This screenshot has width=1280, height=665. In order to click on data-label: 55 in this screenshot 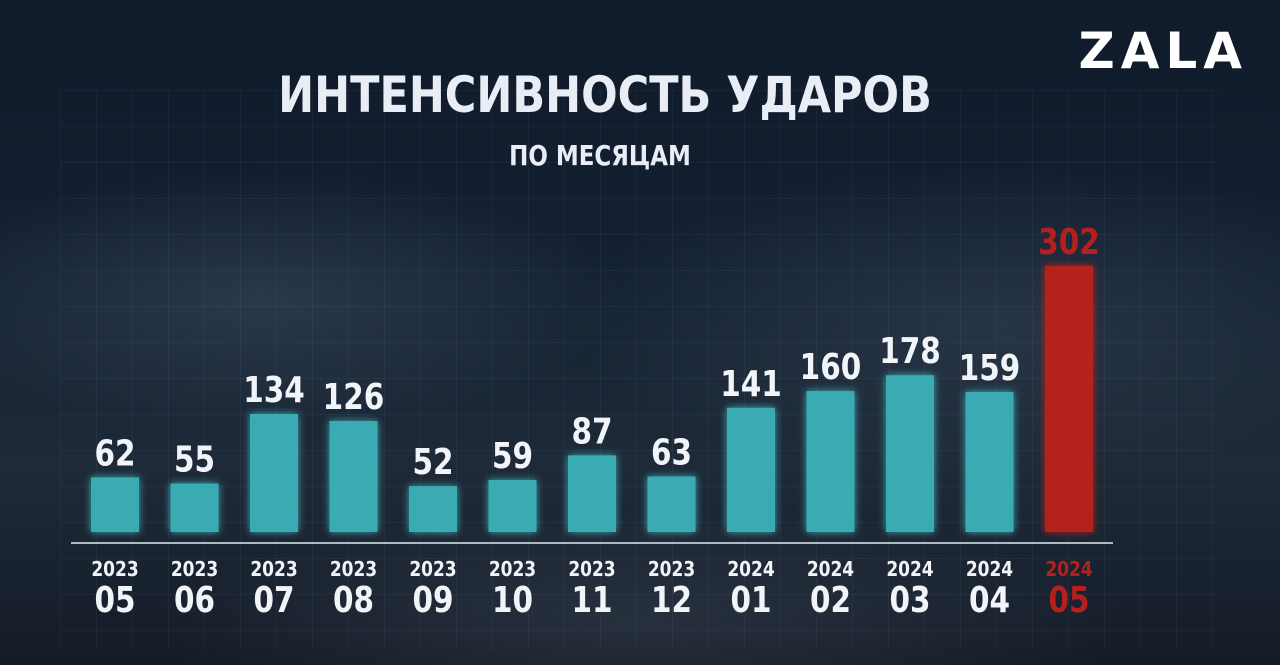, I will do `click(194, 459)`.